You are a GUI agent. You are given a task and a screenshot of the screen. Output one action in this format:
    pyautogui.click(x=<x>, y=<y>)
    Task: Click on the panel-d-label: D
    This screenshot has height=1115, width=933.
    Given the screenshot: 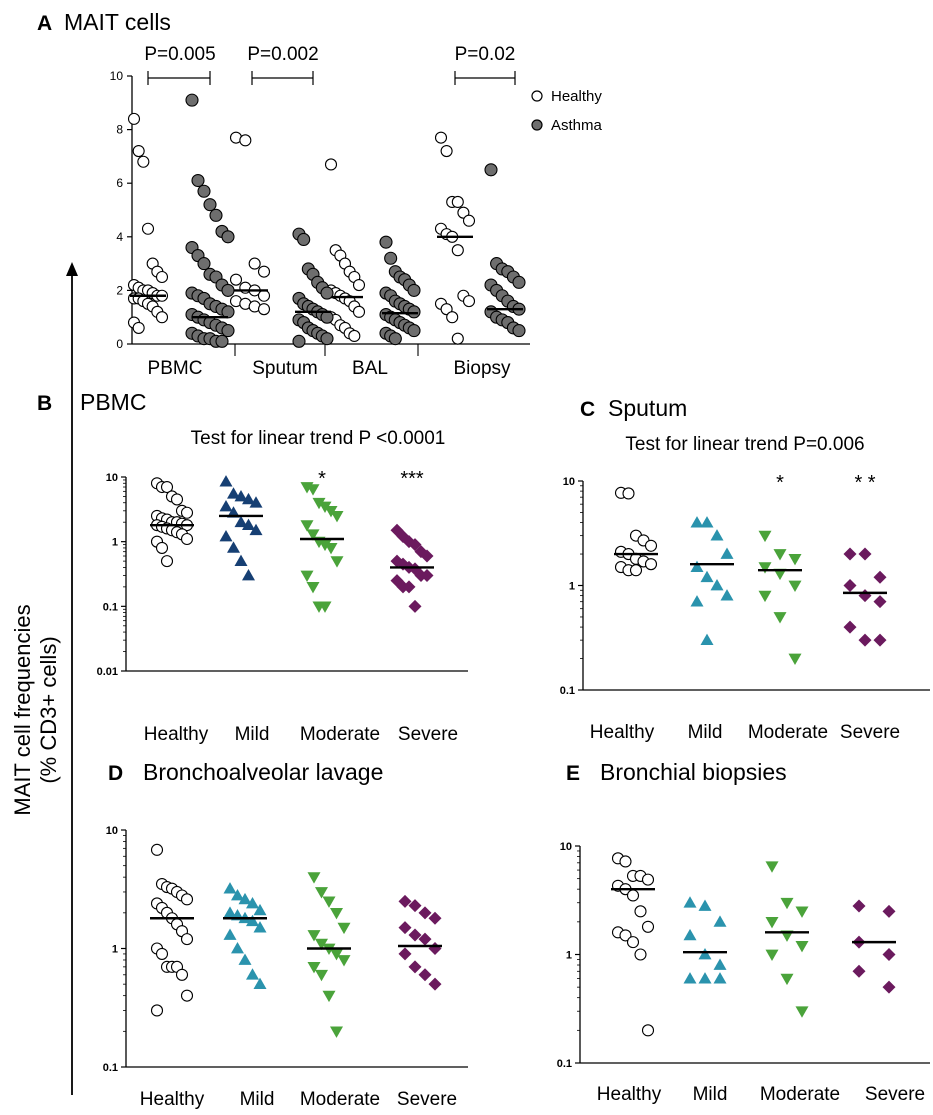 What is the action you would take?
    pyautogui.click(x=115, y=773)
    